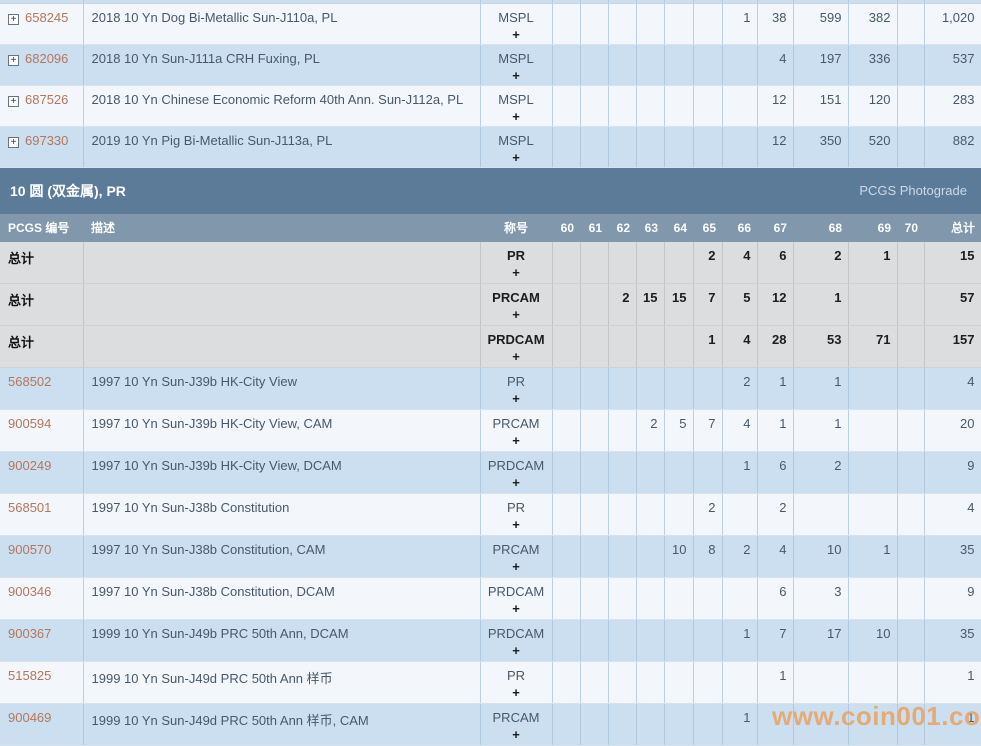  Describe the element at coordinates (30, 423) in the screenshot. I see `pcgs-number-link: 900594` at that location.